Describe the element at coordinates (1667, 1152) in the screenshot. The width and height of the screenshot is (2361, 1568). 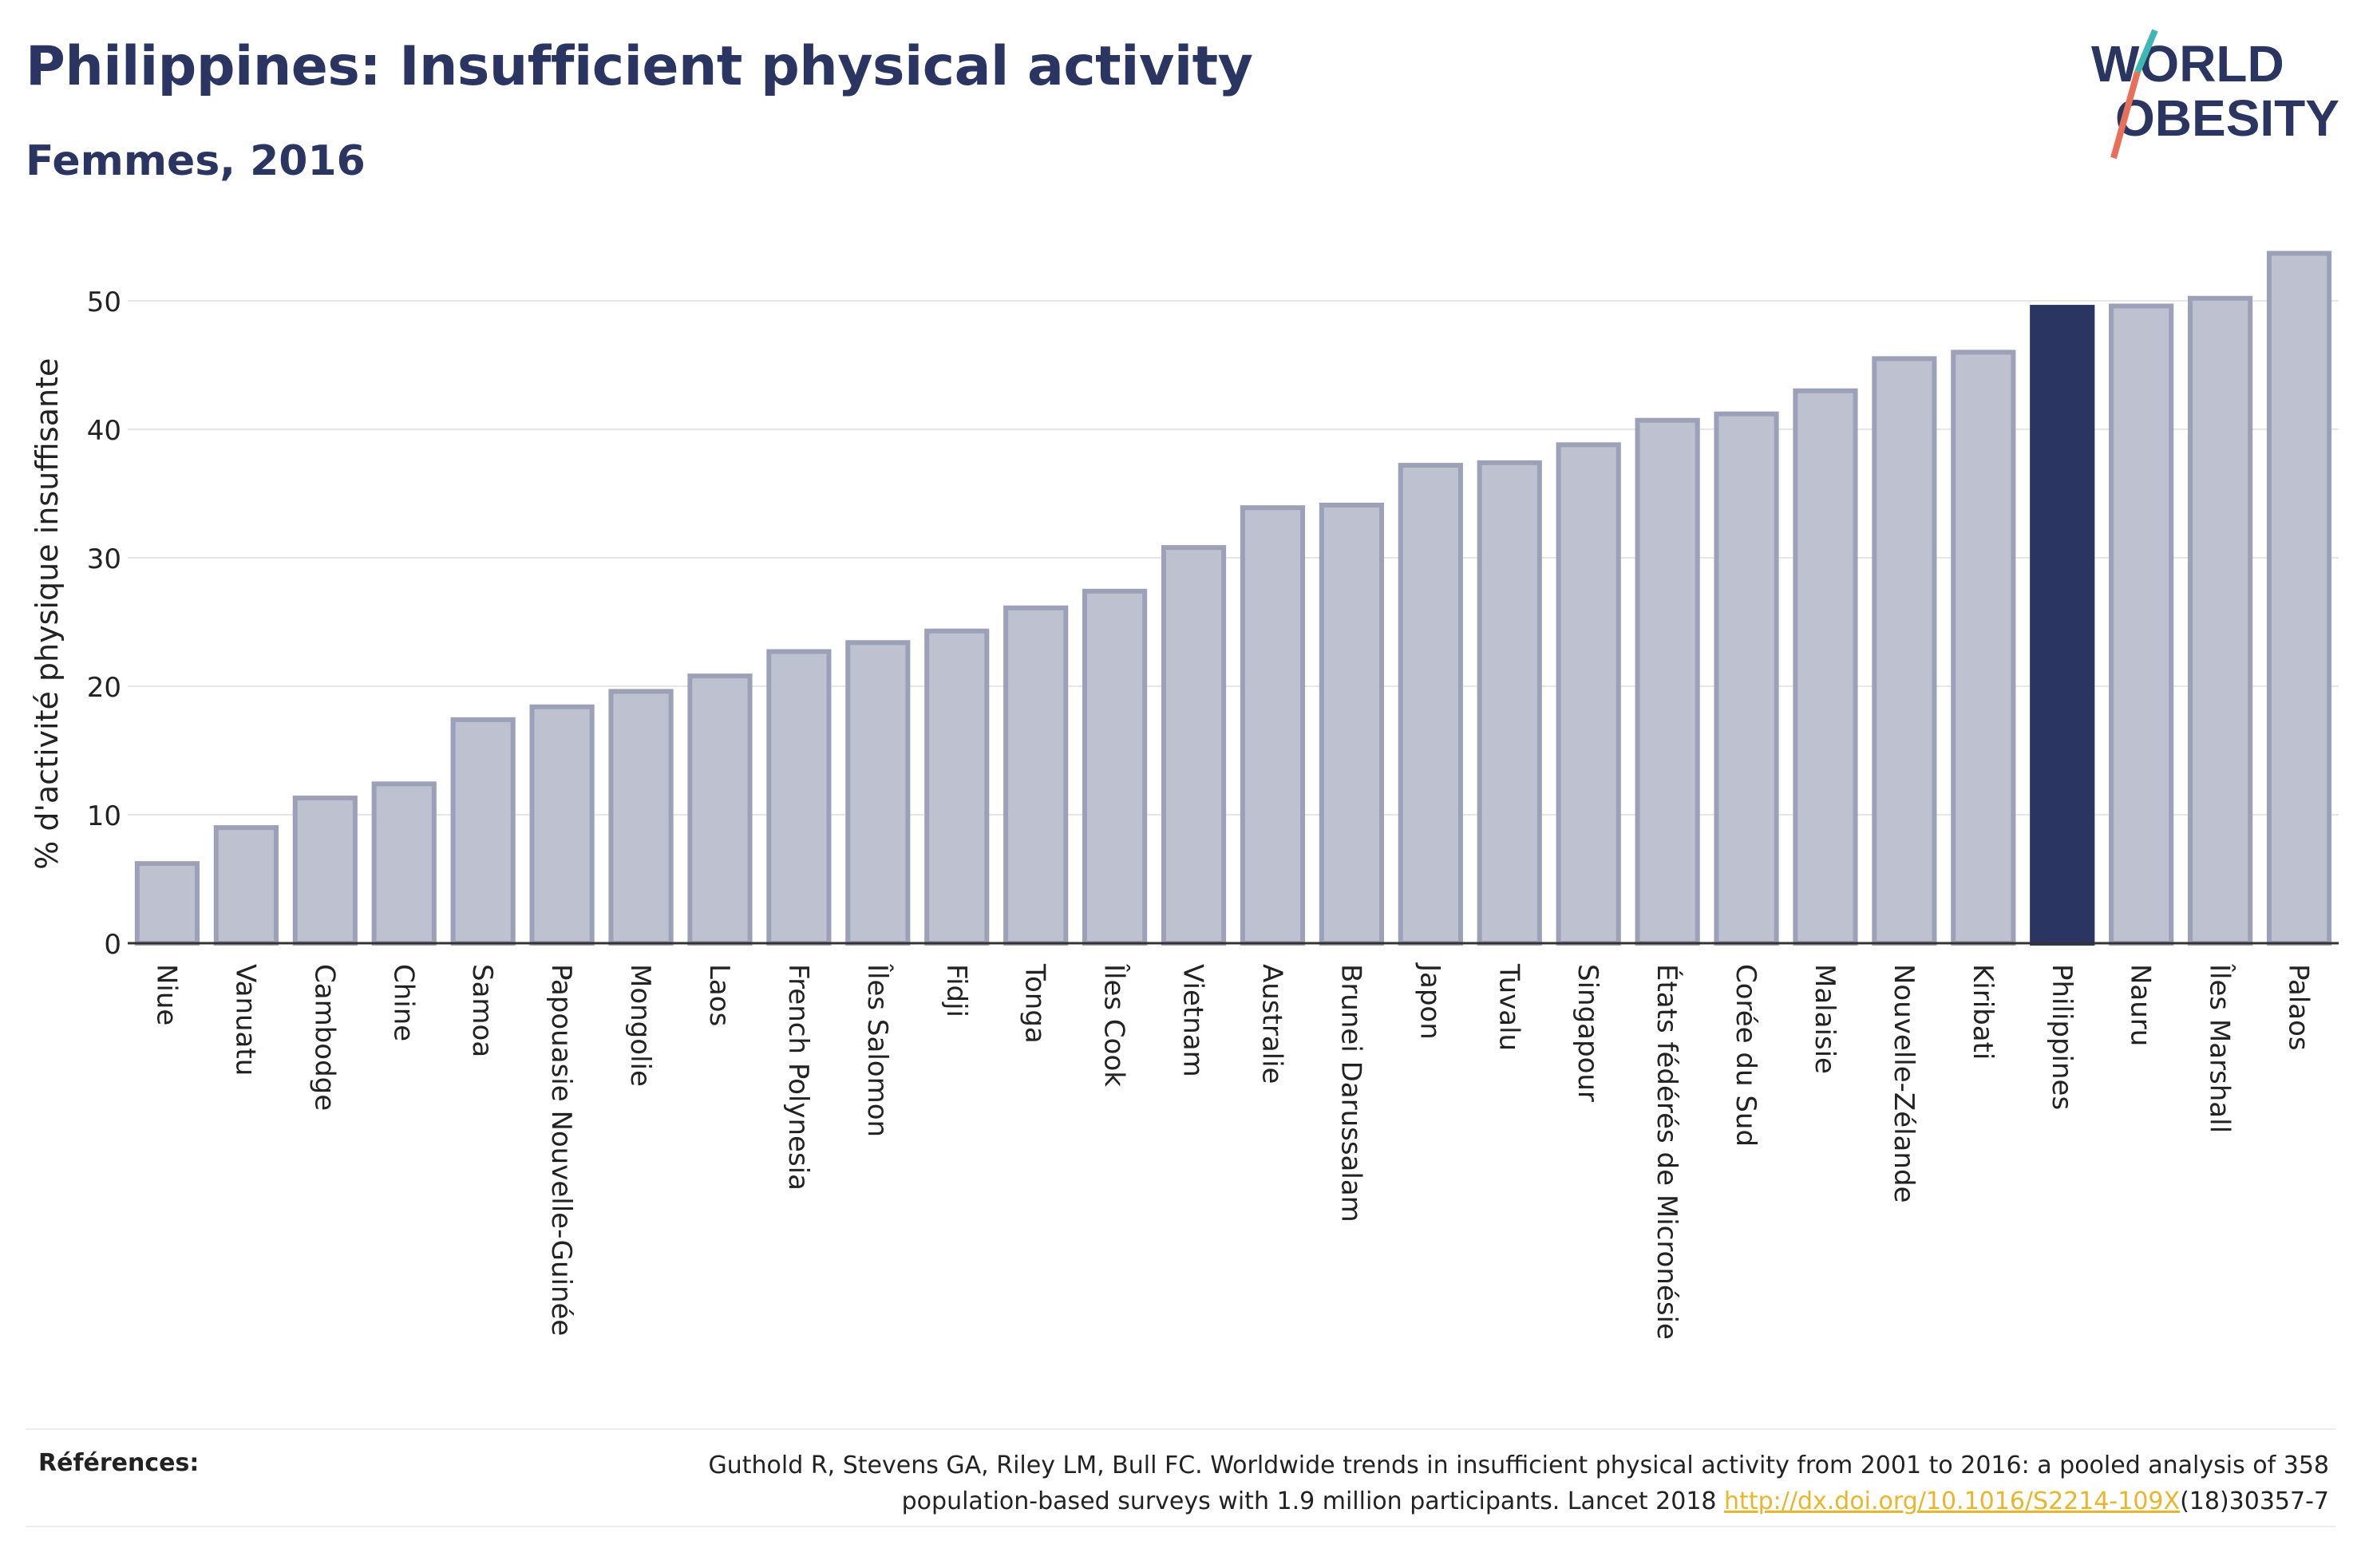
I see `x-tick-label: États fédérés de Micronésie` at that location.